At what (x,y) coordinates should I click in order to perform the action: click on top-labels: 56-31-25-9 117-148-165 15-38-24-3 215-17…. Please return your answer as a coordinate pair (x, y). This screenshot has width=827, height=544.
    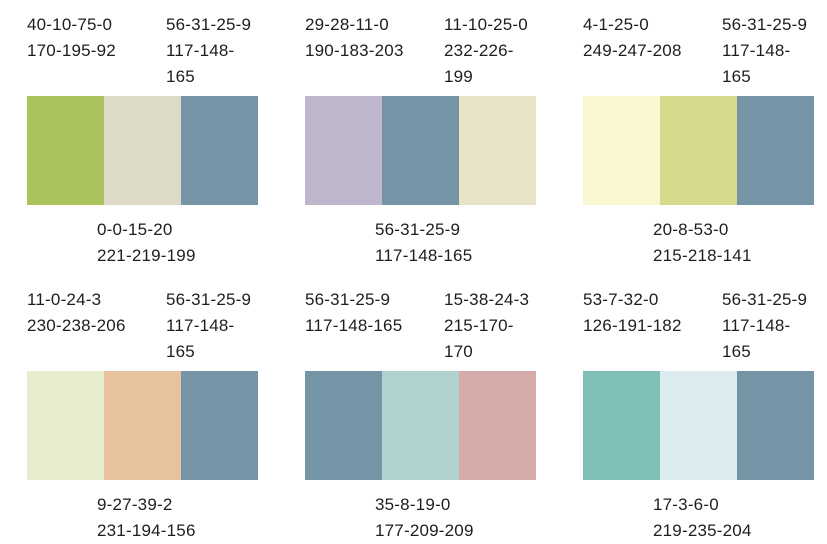
    Looking at the image, I should click on (420, 320).